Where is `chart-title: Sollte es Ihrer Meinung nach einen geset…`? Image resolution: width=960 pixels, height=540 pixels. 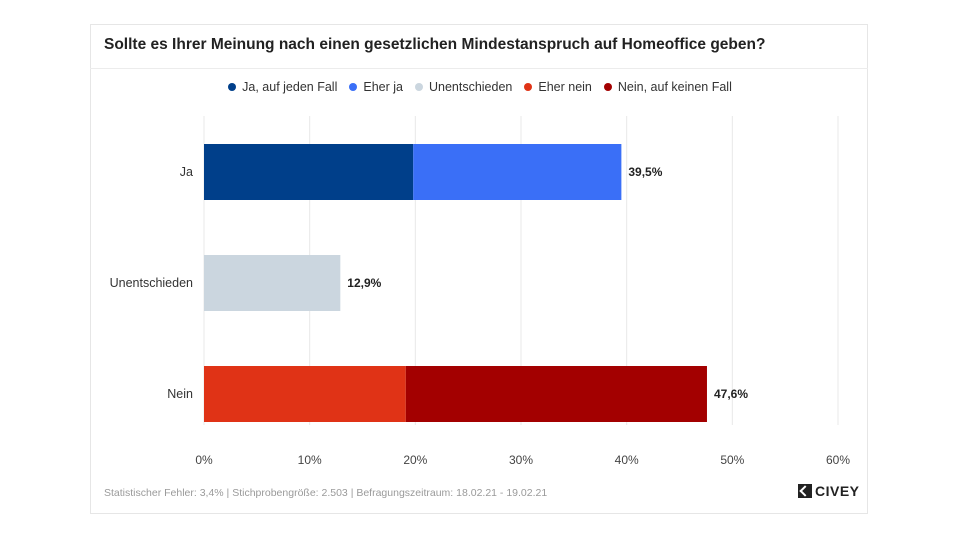
chart-title: Sollte es Ihrer Meinung nach einen geset… is located at coordinates (435, 44).